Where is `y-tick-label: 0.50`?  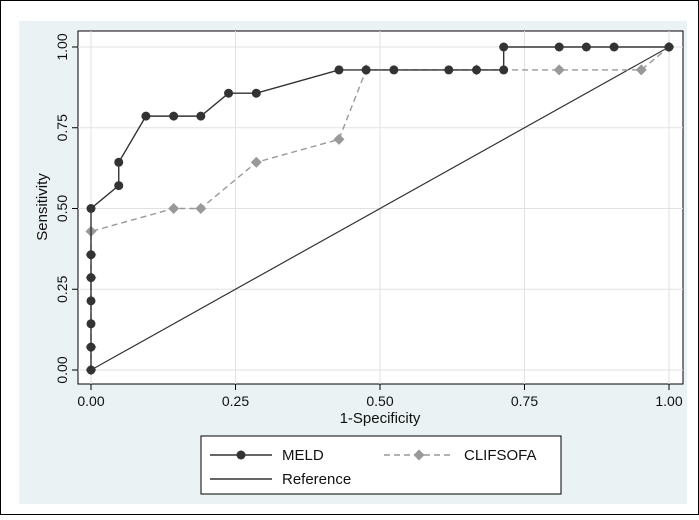 y-tick-label: 0.50 is located at coordinates (62, 208).